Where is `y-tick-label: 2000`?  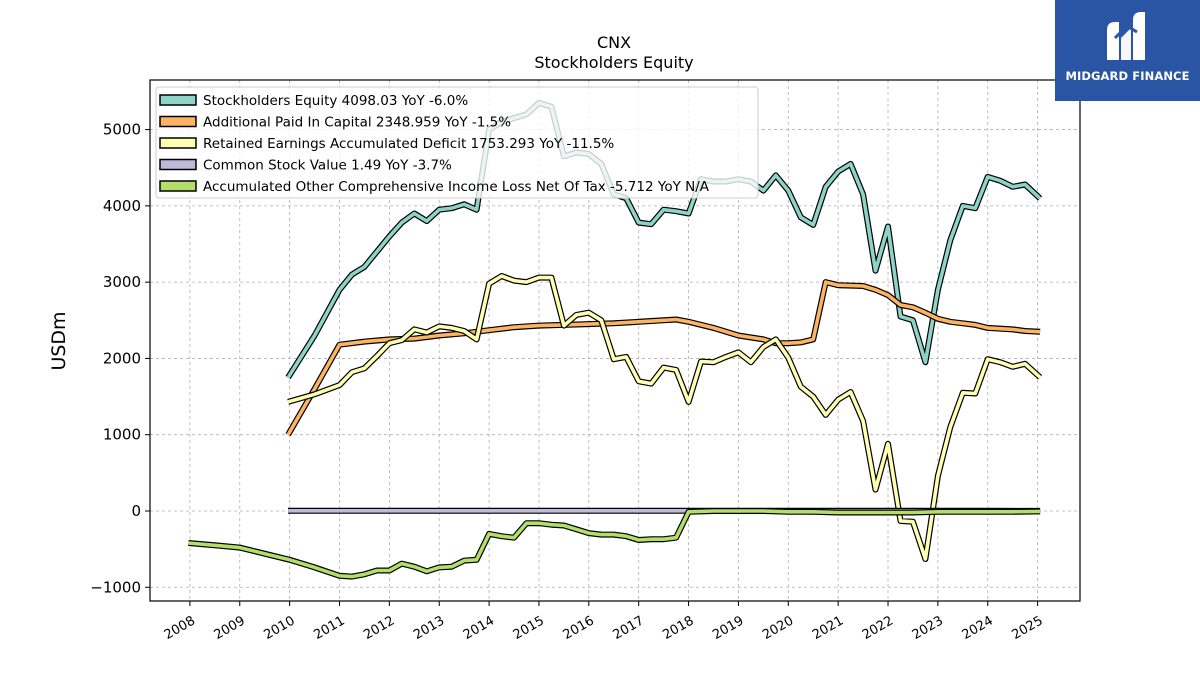 y-tick-label: 2000 is located at coordinates (122, 358).